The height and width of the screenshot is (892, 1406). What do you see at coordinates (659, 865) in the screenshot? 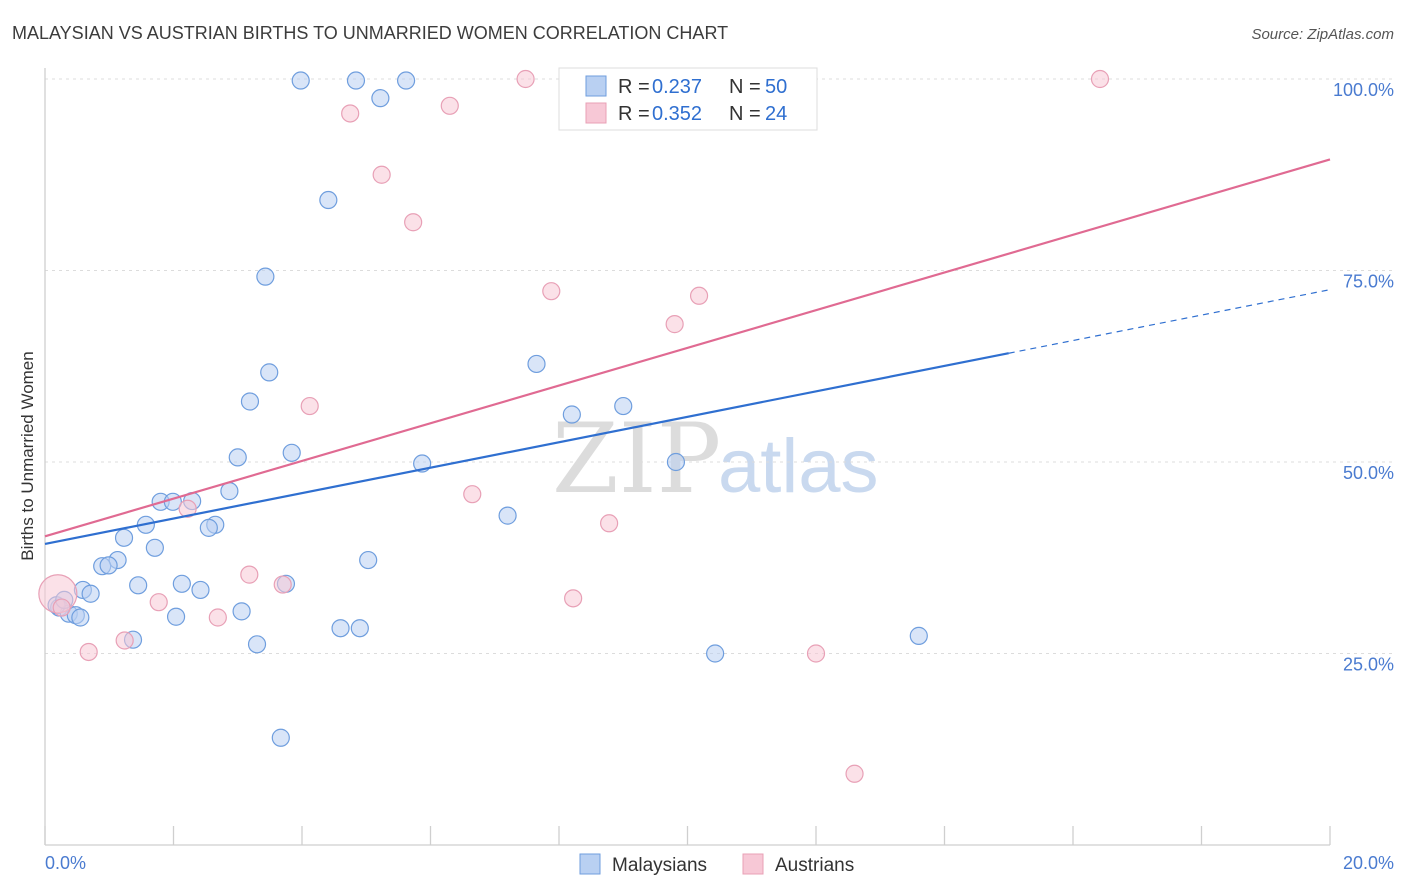
I see `series-legend-label-malaysians: Malaysians` at bounding box center [659, 865].